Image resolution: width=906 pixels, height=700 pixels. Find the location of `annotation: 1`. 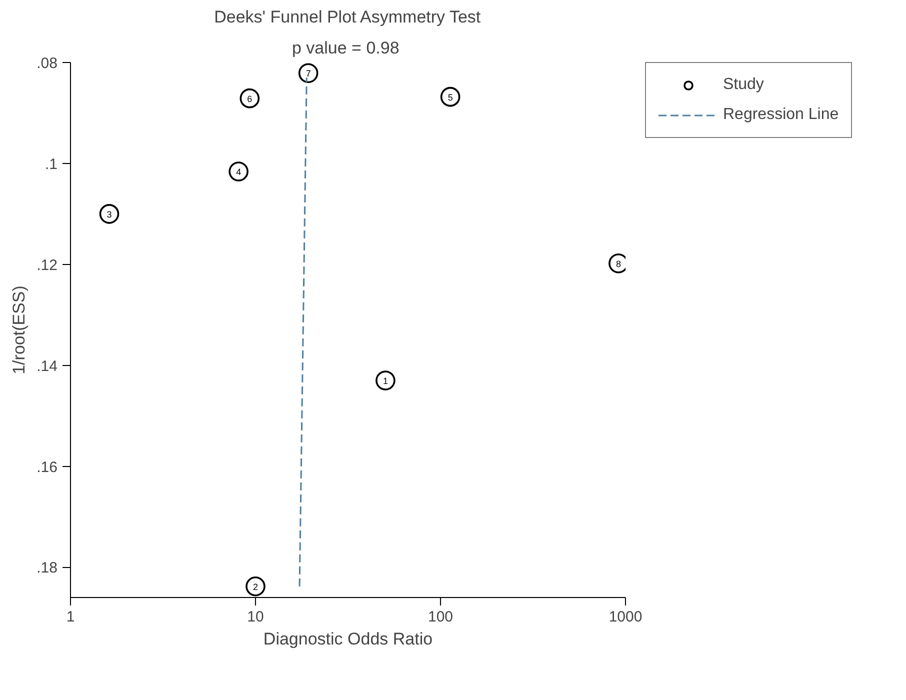

annotation: 1 is located at coordinates (385, 381).